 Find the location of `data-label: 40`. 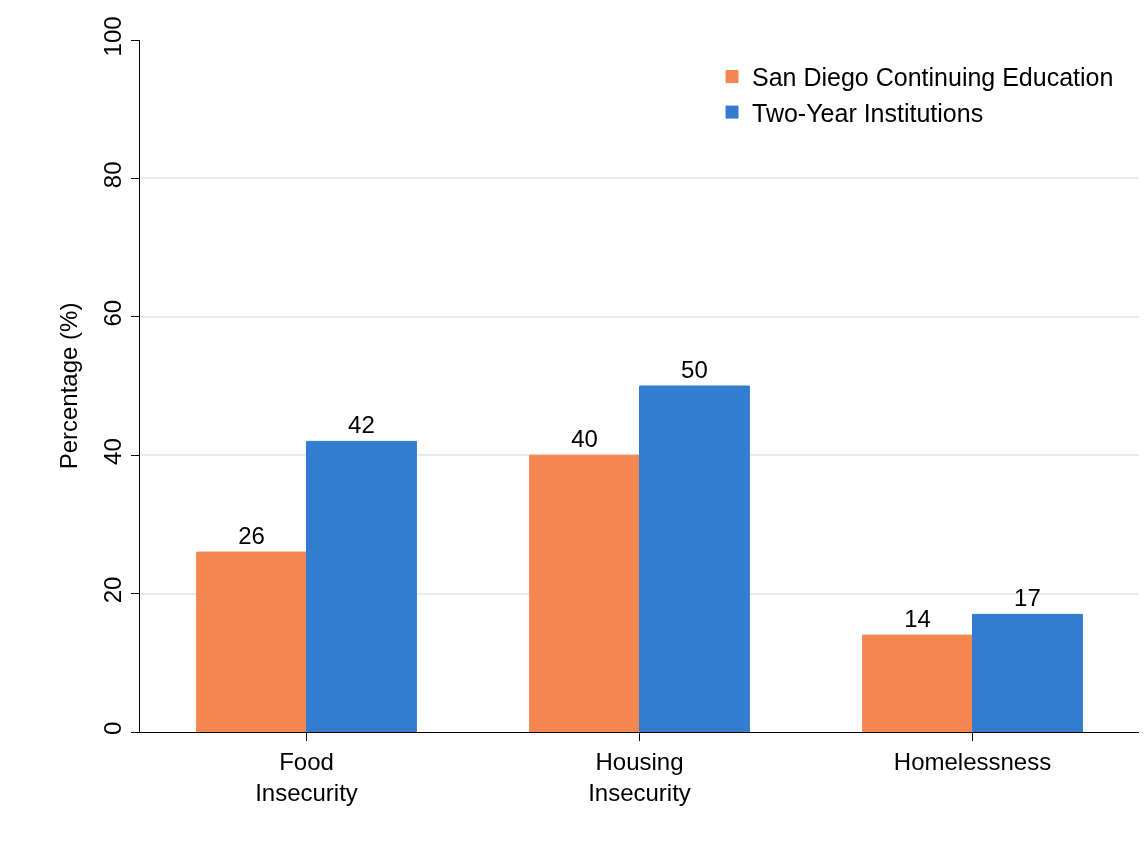

data-label: 40 is located at coordinates (584, 439).